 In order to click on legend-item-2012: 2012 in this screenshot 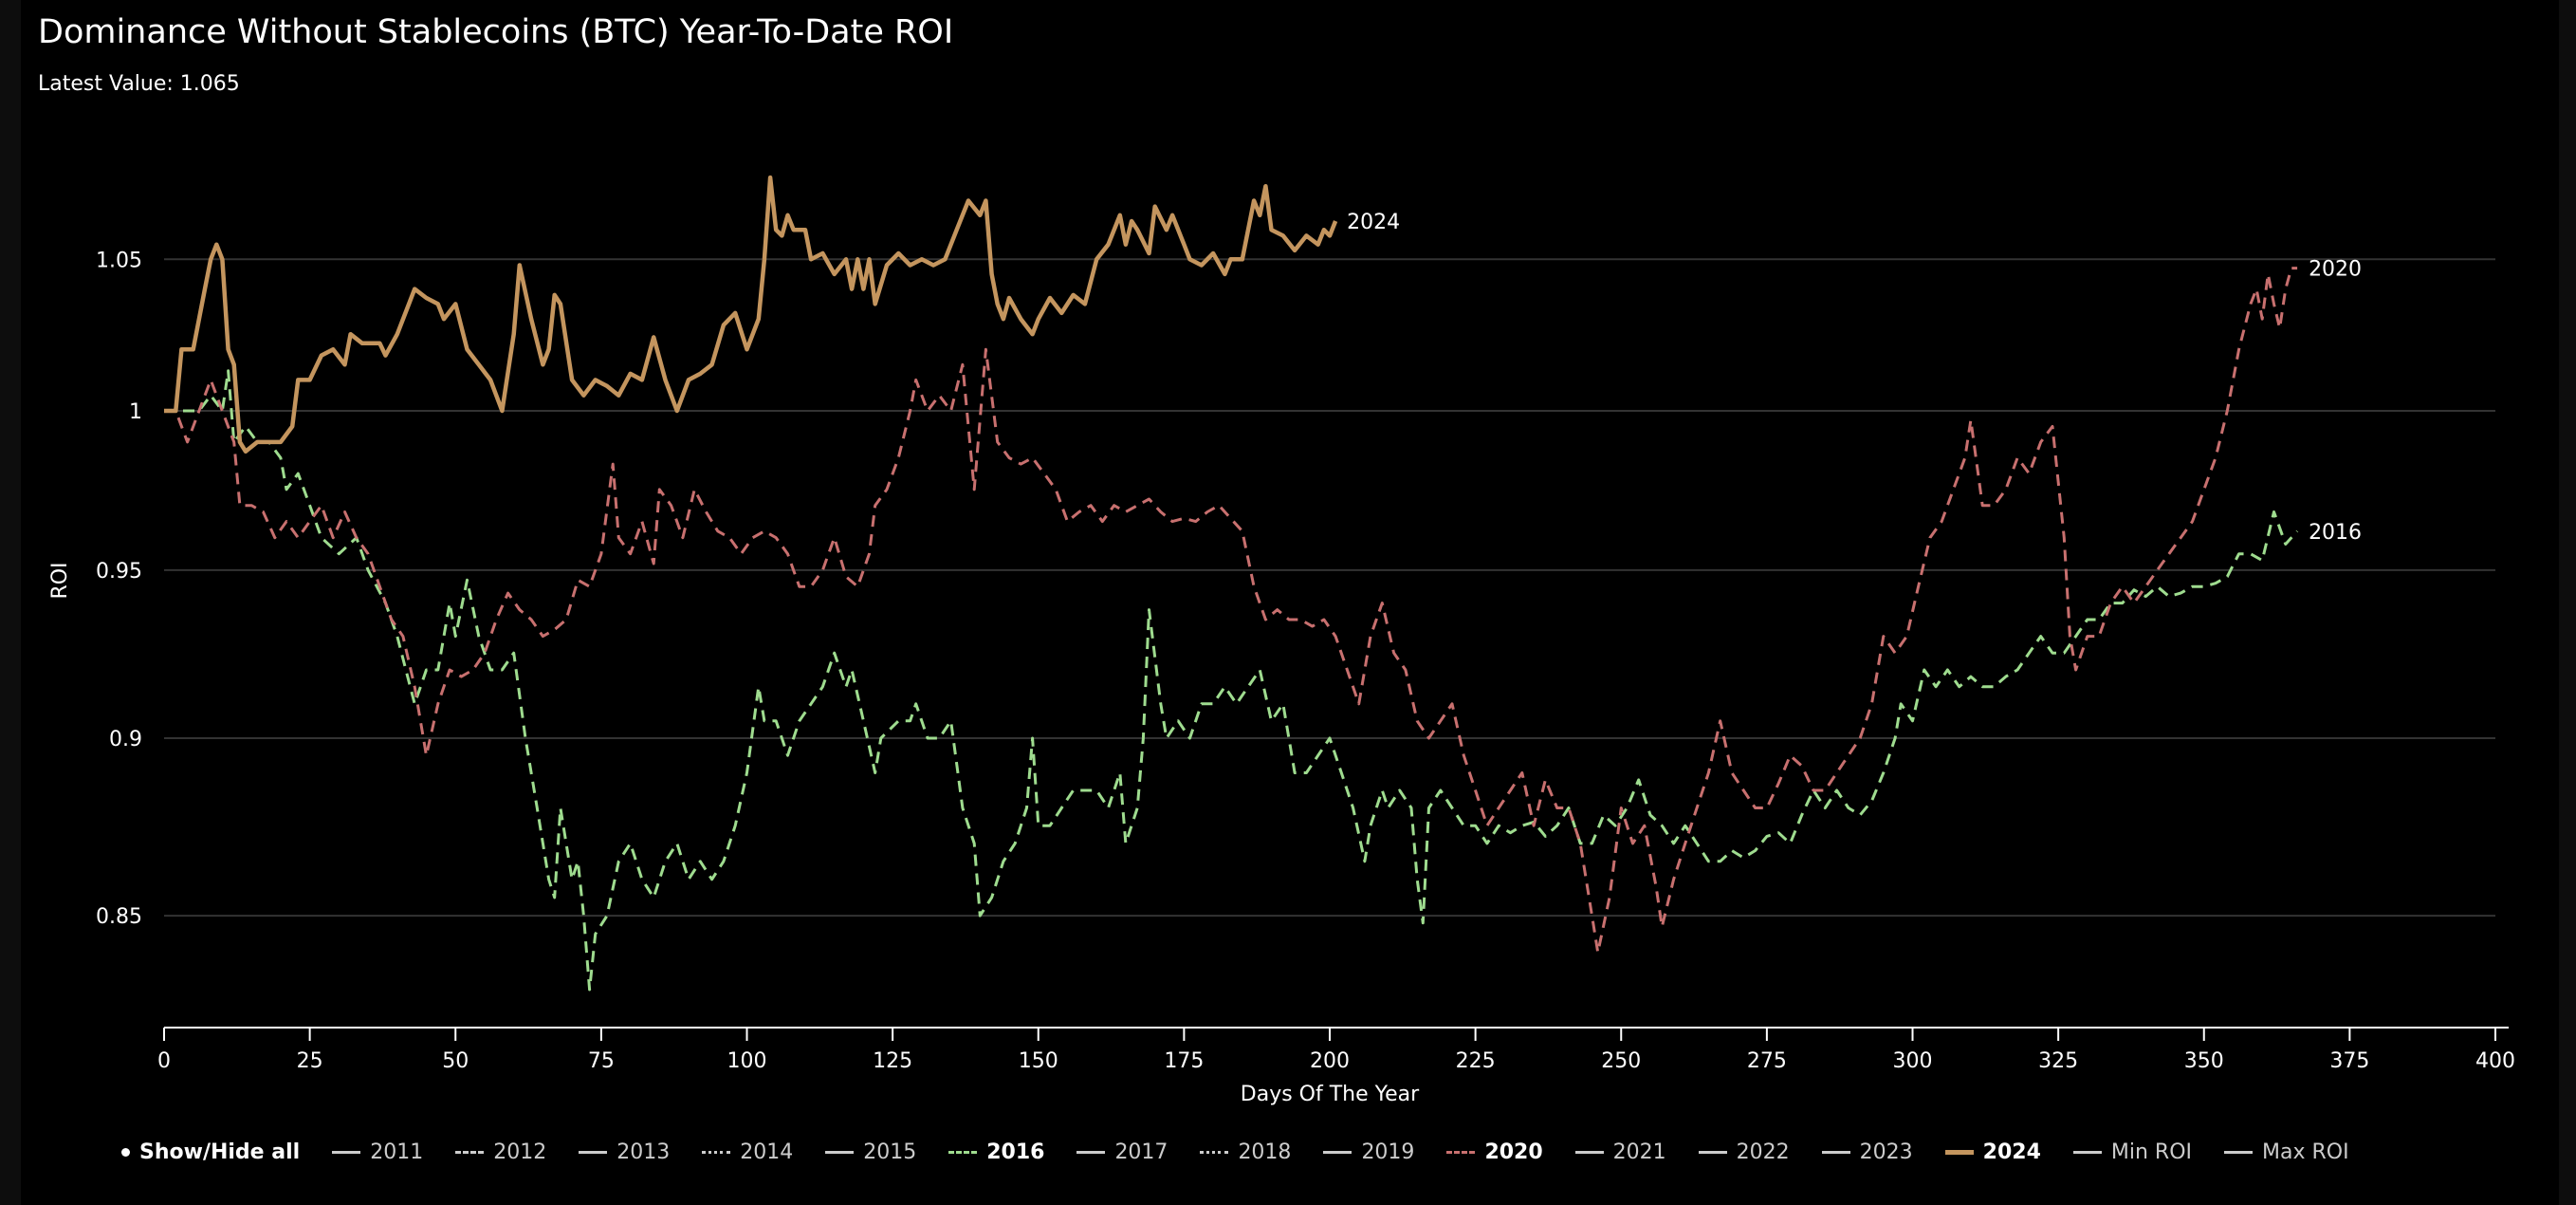, I will do `click(500, 1152)`.